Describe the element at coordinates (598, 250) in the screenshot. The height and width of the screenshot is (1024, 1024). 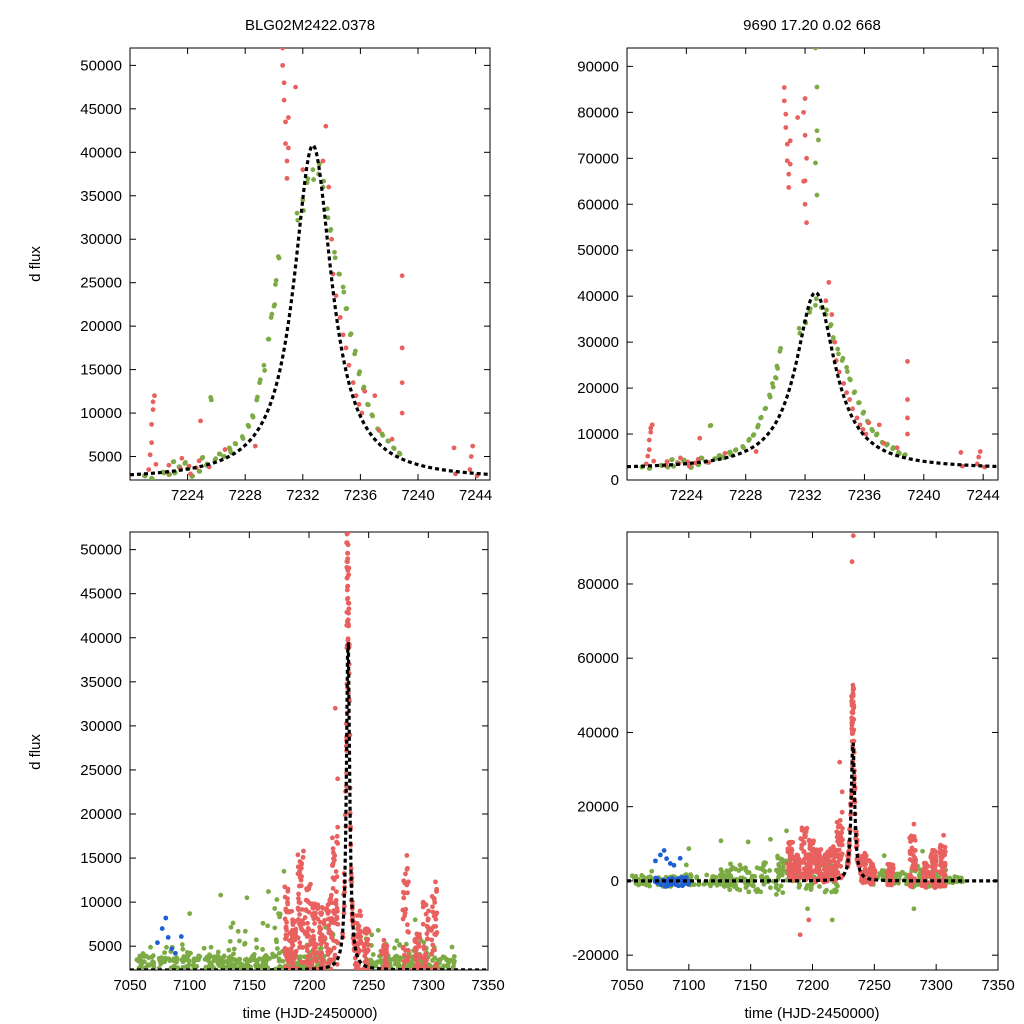
I see `y-tick-label: 50000` at that location.